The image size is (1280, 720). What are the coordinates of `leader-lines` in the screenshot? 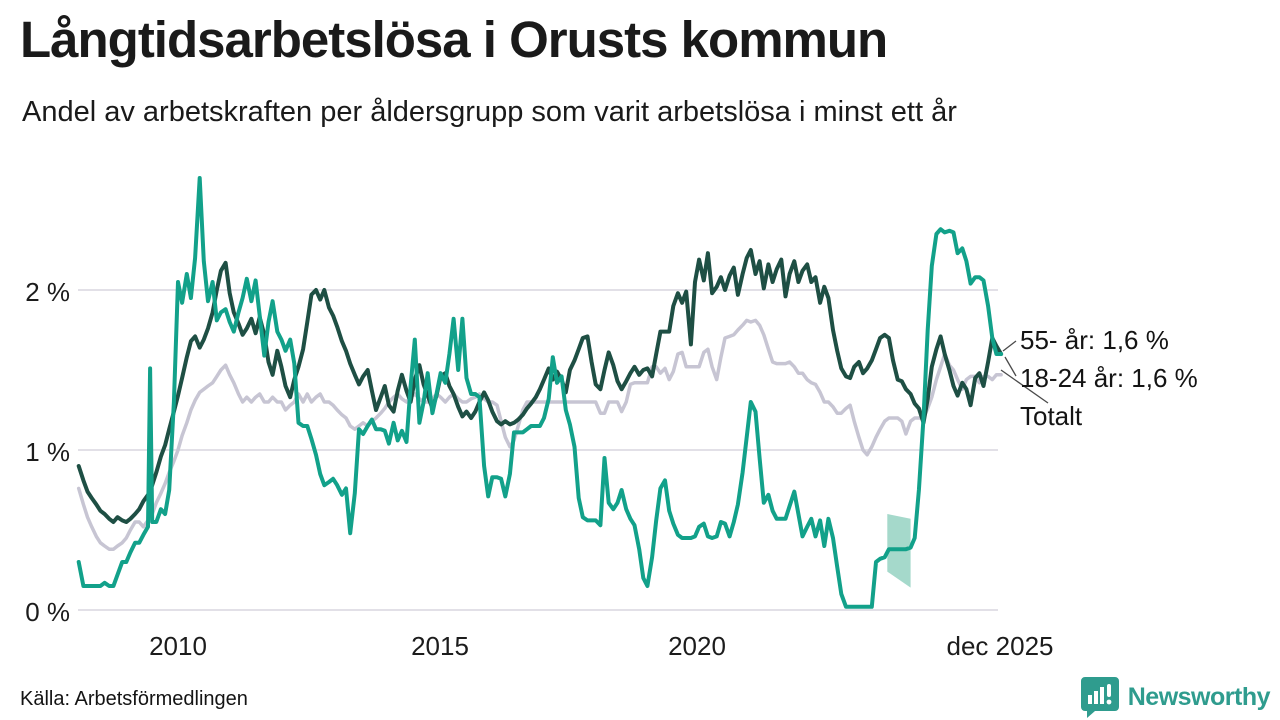 It's located at (1024, 372).